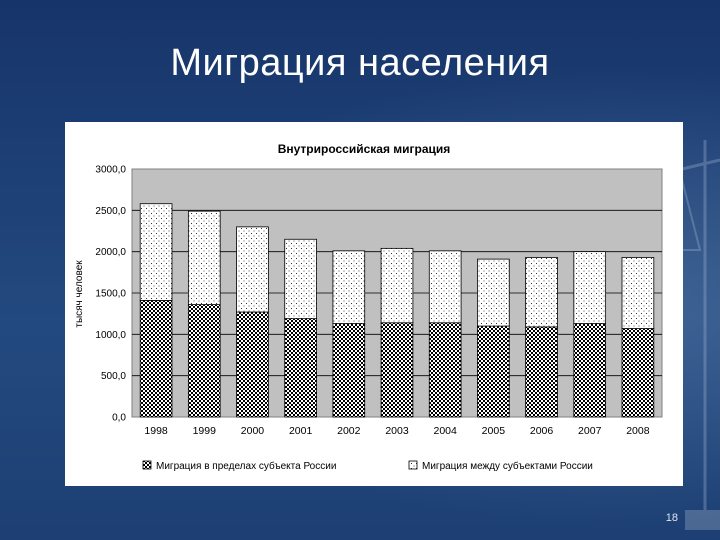  I want to click on slide-title: Миграция населения, so click(360, 63).